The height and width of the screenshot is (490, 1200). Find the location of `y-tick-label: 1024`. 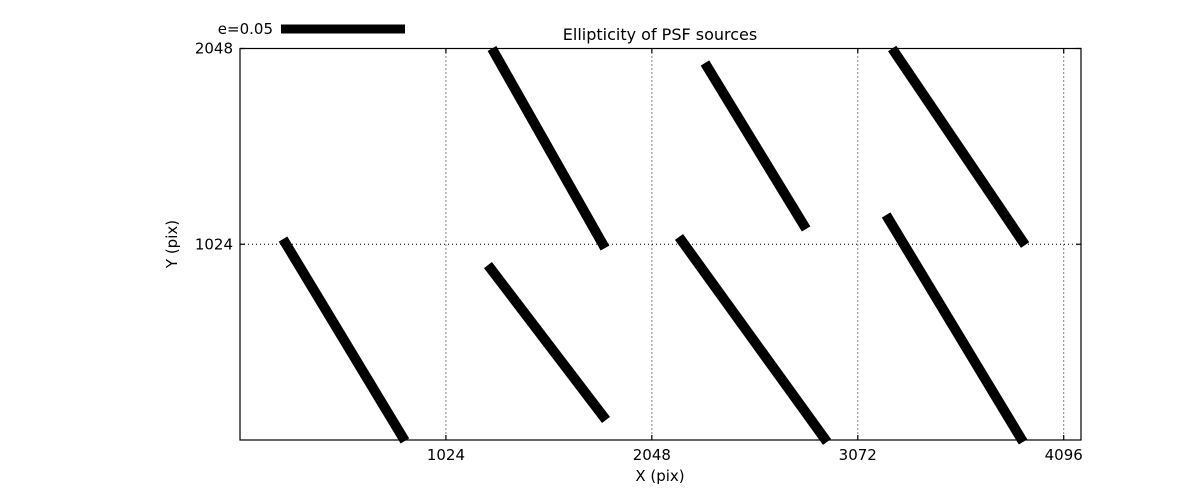

y-tick-label: 1024 is located at coordinates (214, 244).